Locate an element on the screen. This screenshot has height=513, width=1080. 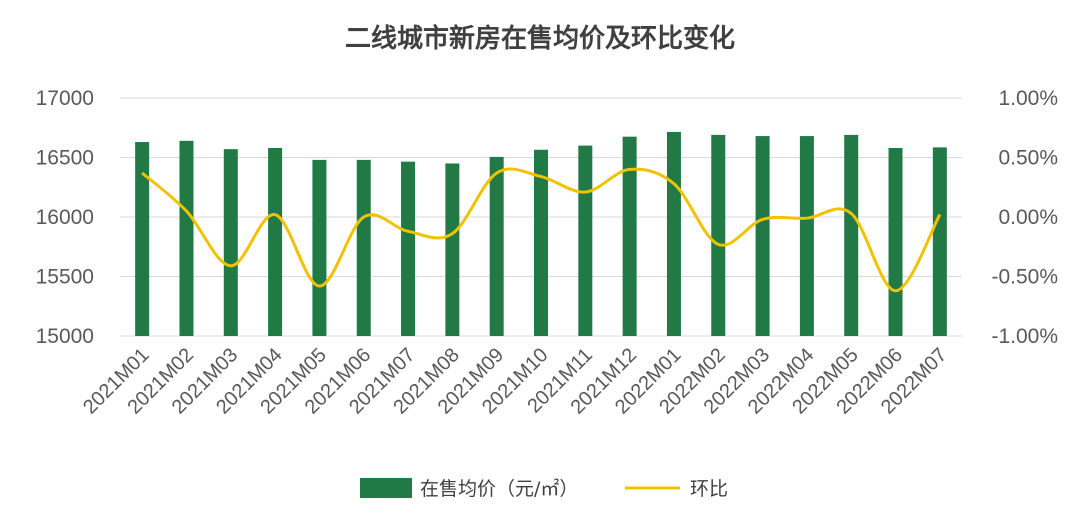
y-left-tick-label: 16500 is located at coordinates (65, 158).